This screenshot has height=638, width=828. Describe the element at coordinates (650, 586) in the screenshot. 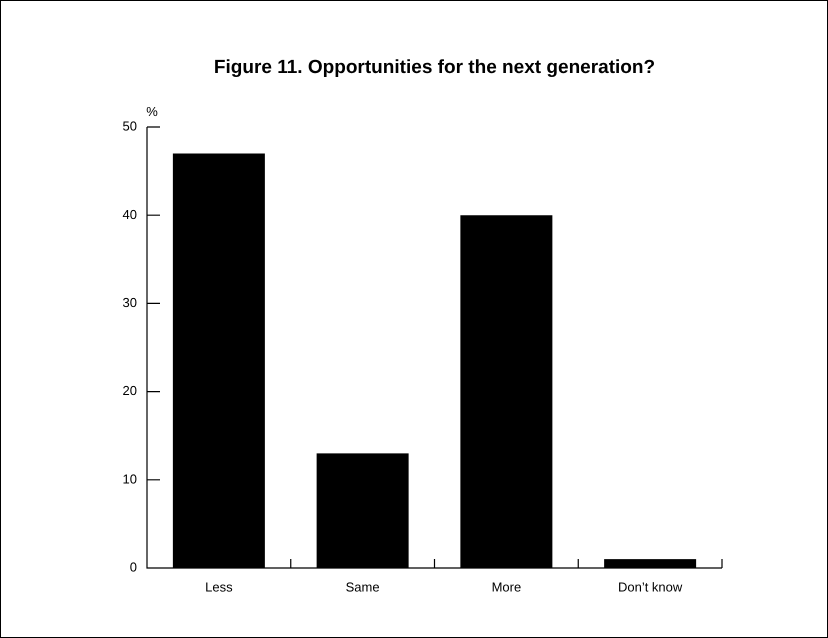

I see `x-tick-label: Don’t know` at that location.